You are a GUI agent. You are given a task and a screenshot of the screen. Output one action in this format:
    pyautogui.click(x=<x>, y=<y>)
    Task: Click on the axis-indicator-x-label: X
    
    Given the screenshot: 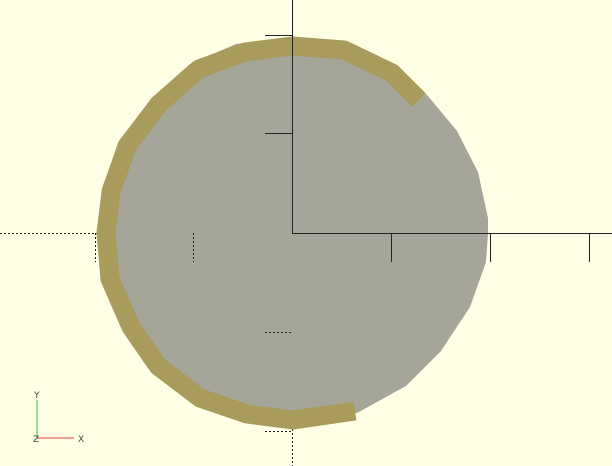 What is the action you would take?
    pyautogui.click(x=81, y=440)
    